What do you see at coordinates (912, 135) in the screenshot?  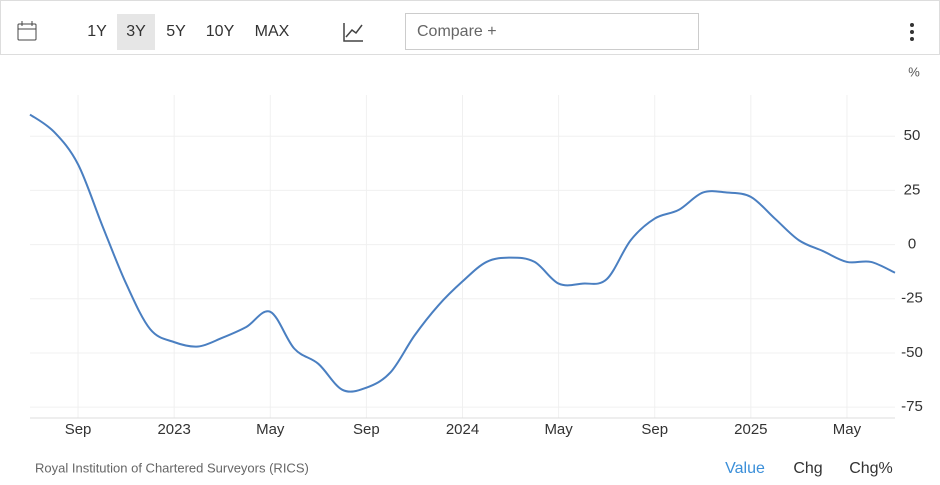 I see `y-tick-label: 50` at bounding box center [912, 135].